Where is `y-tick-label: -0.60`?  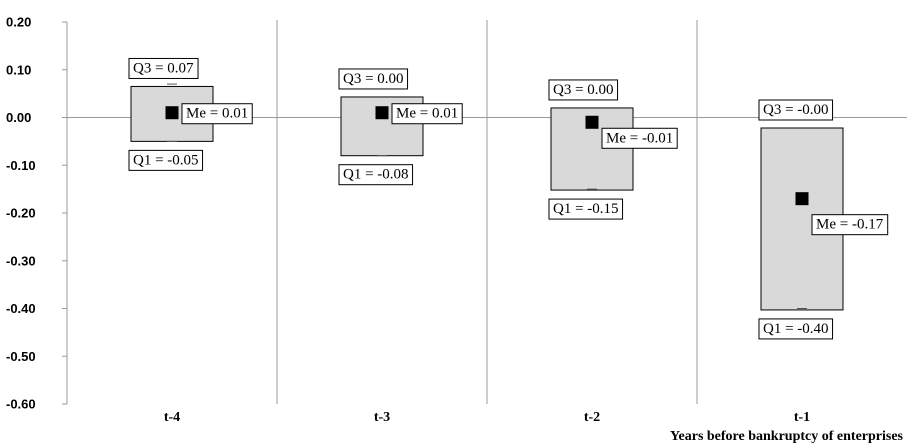 y-tick-label: -0.60 is located at coordinates (21, 404).